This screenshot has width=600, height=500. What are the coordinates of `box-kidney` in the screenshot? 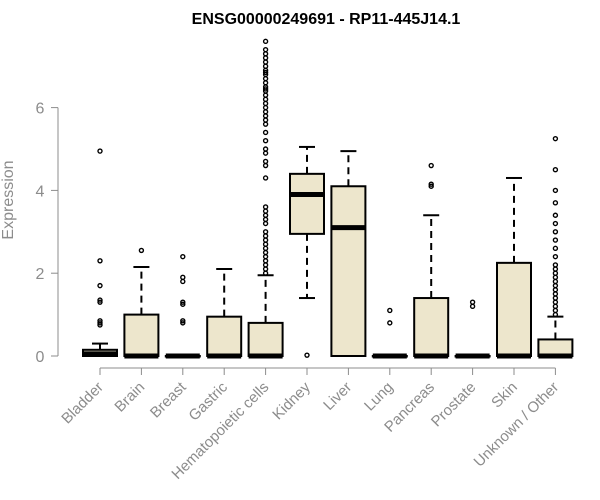 It's located at (307, 251).